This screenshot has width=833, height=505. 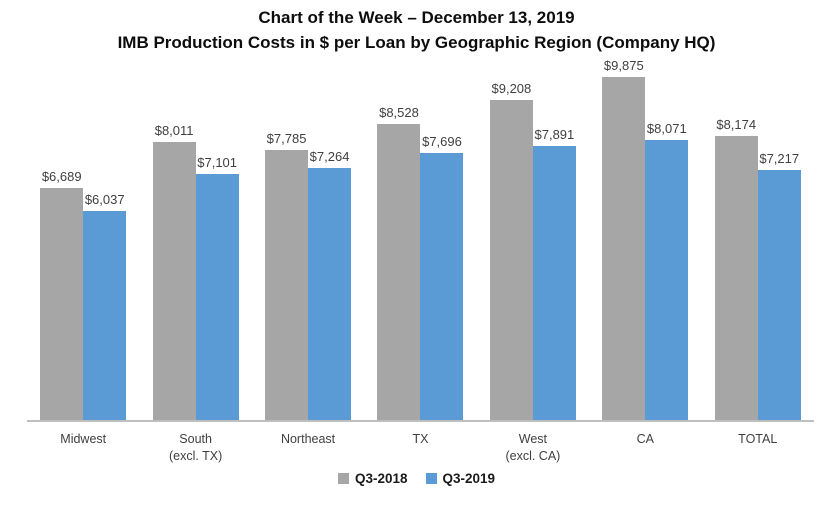 I want to click on bar-group-northeast: $7,785 $7,264, so click(x=308, y=246).